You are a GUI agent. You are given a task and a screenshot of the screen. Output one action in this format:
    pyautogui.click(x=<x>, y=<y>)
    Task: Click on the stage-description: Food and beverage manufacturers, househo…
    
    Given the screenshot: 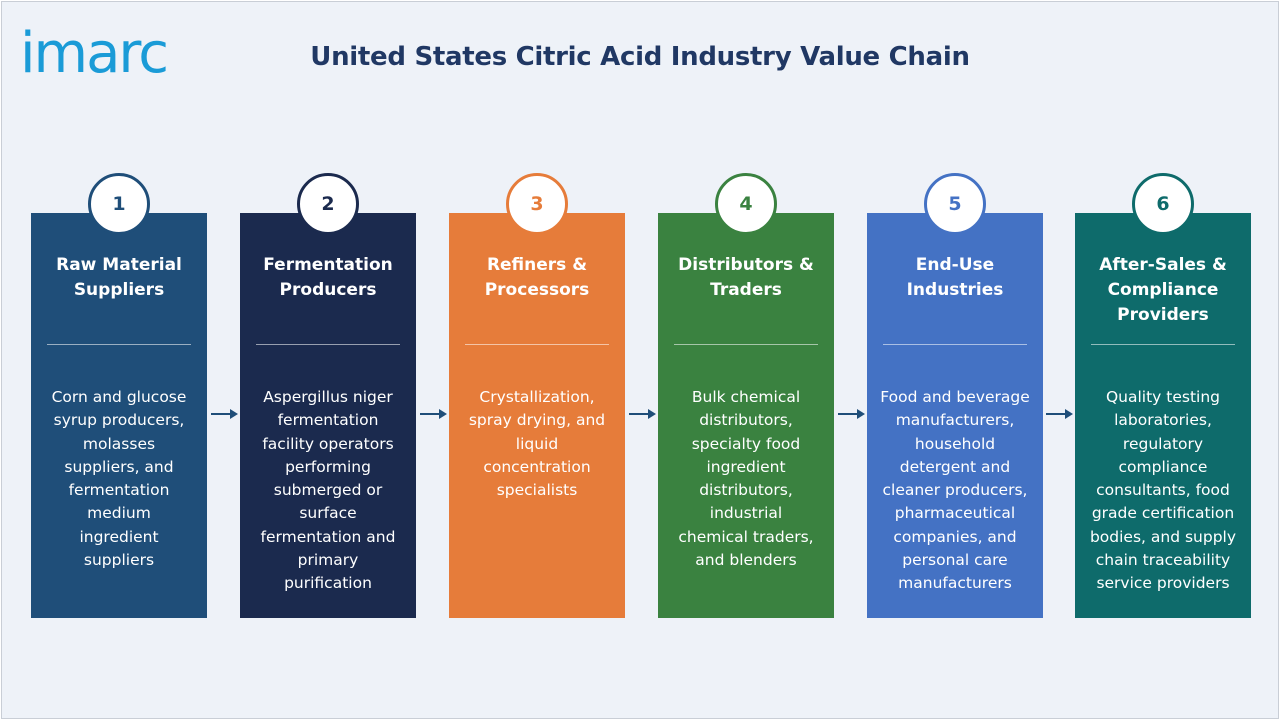 What is the action you would take?
    pyautogui.click(x=955, y=490)
    